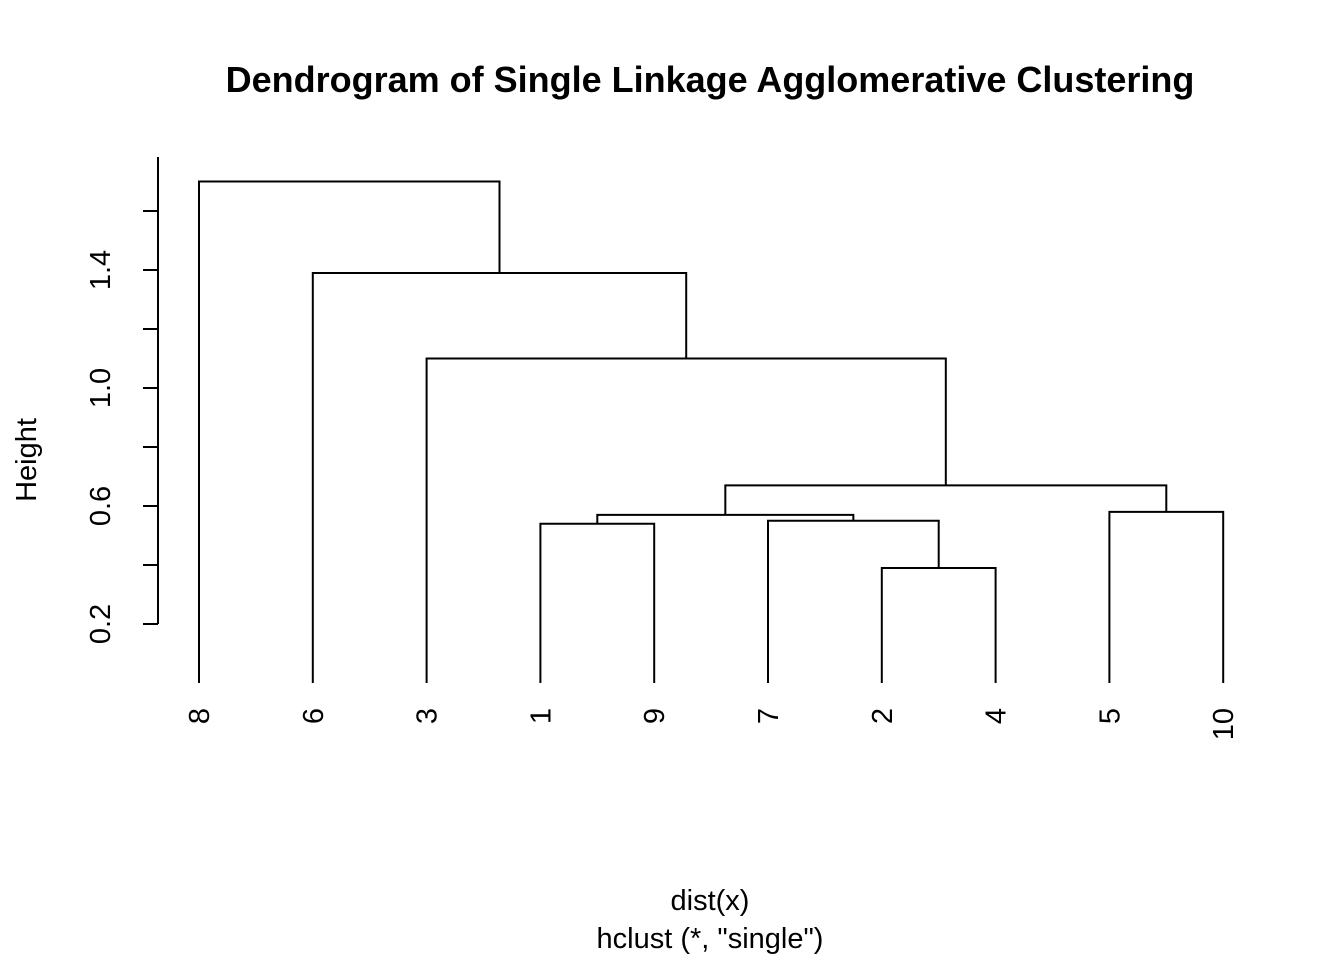 The height and width of the screenshot is (960, 1344). What do you see at coordinates (101, 506) in the screenshot?
I see `y-tick-label: 0.6` at bounding box center [101, 506].